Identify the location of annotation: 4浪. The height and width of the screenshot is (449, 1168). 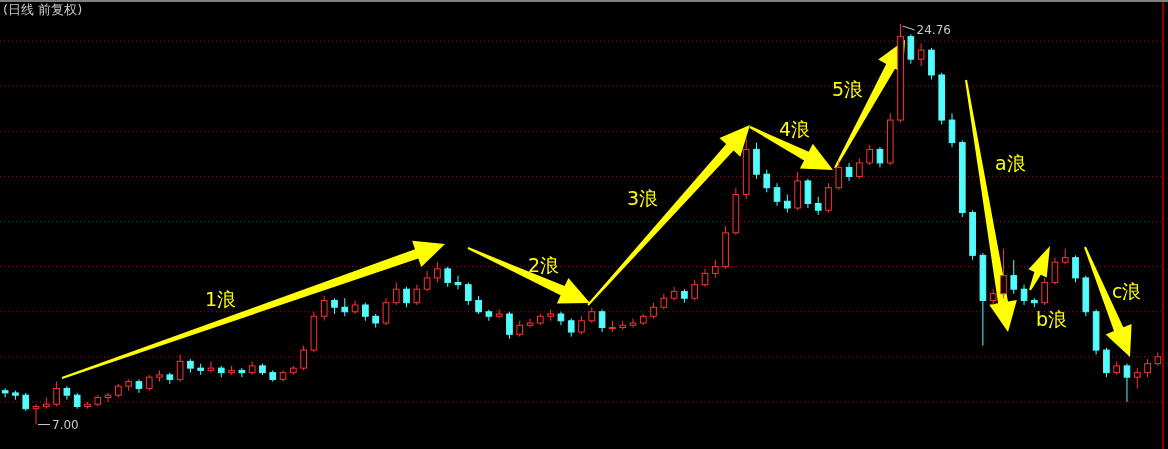
(795, 129).